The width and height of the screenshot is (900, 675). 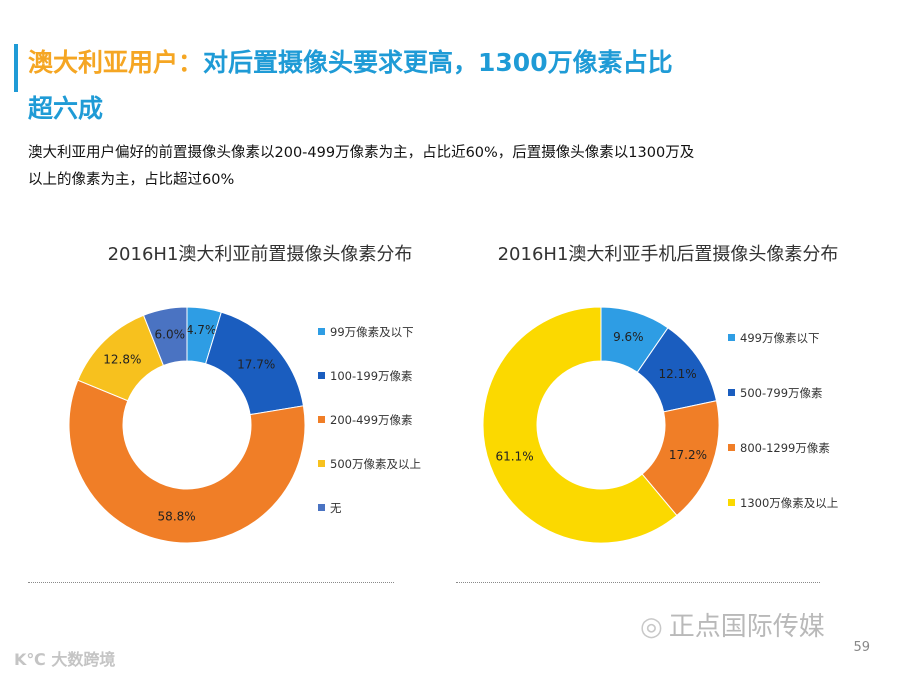 I want to click on front-data-label-0: 4.7%, so click(x=201, y=330).